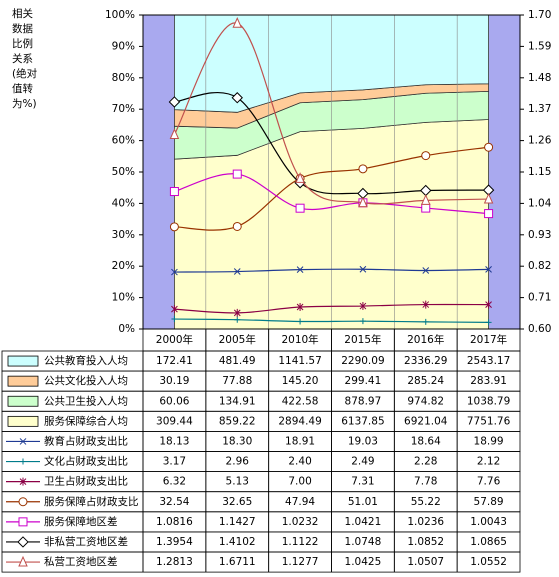 The image size is (559, 577). I want to click on y2-tick-label: 0.71, so click(539, 298).